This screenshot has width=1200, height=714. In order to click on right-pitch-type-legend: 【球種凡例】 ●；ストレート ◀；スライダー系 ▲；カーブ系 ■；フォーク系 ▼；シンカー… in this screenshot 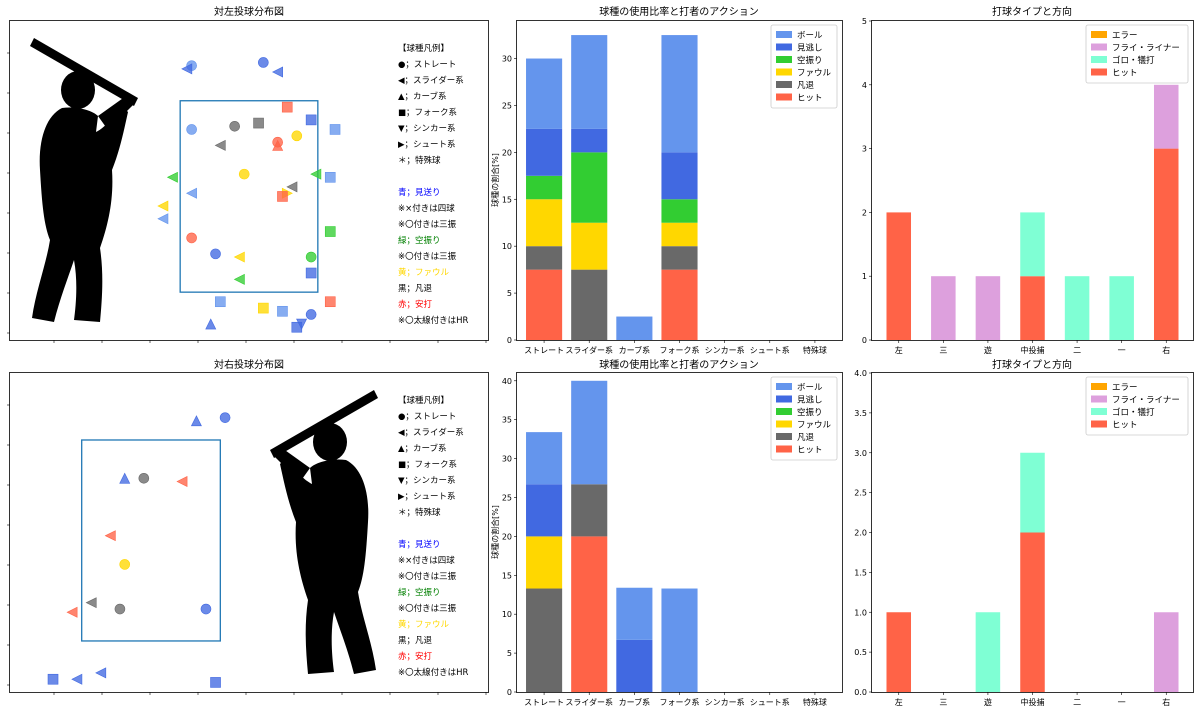, I will do `click(433, 536)`.